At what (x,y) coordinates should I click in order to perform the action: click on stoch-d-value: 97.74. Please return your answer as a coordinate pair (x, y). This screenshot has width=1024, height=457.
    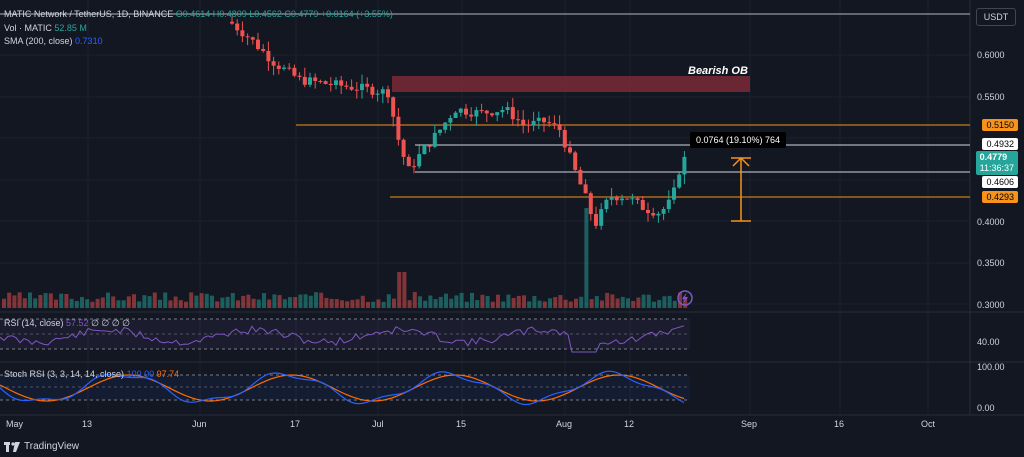
    Looking at the image, I should click on (168, 374).